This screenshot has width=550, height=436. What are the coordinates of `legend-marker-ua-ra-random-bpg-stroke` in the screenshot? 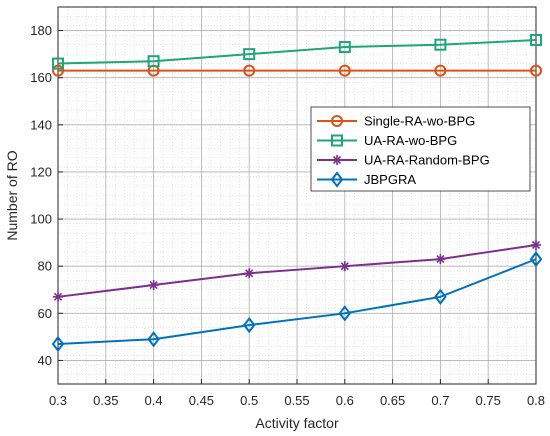 It's located at (337, 160).